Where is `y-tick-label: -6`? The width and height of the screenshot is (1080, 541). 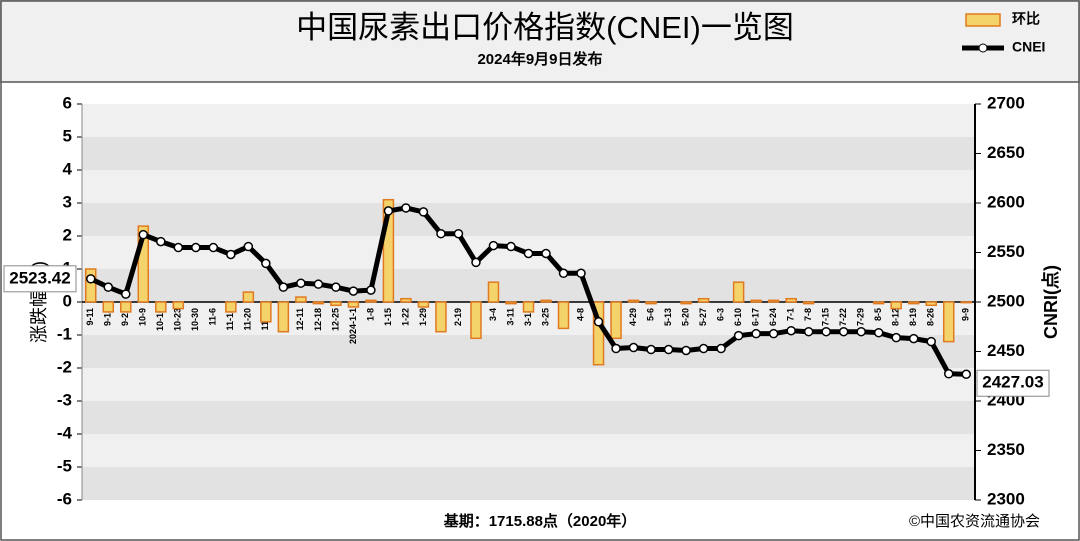
y-tick-label: -6 is located at coordinates (64, 498).